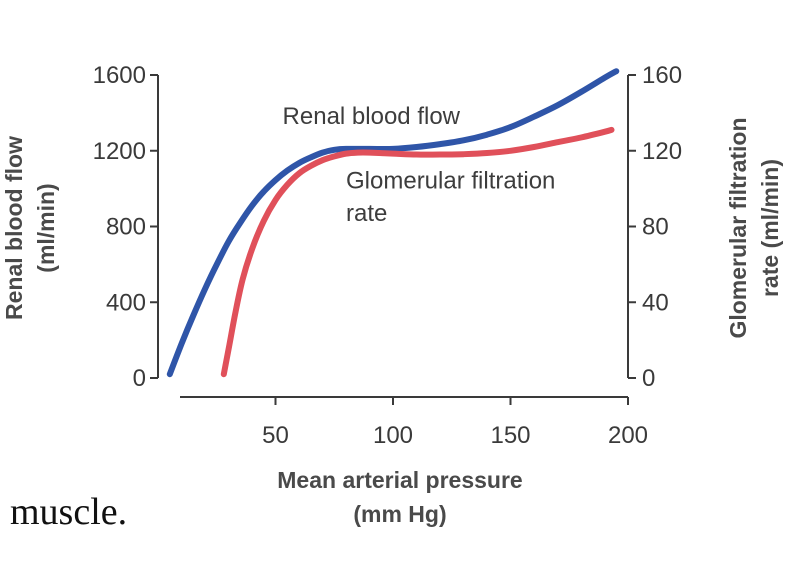 This screenshot has width=794, height=570. I want to click on annotation-label: Glomerular filtration, so click(450, 181).